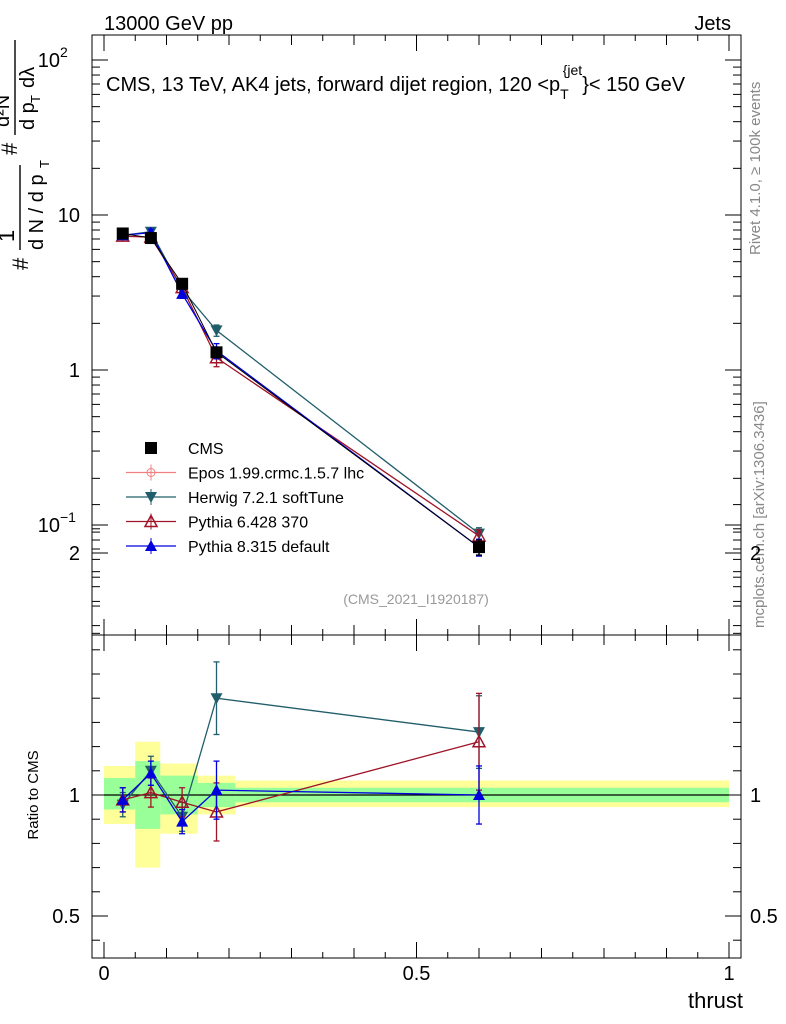 The width and height of the screenshot is (786, 1024). Describe the element at coordinates (9, 236) in the screenshot. I see `ylabel-one: 1` at that location.